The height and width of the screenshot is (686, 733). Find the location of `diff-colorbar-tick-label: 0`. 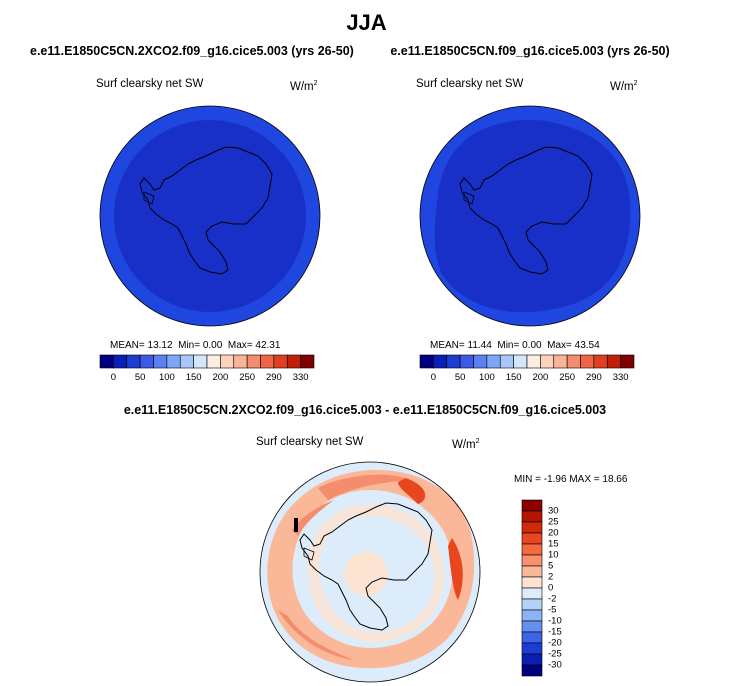

diff-colorbar-tick-label: 0 is located at coordinates (551, 588).